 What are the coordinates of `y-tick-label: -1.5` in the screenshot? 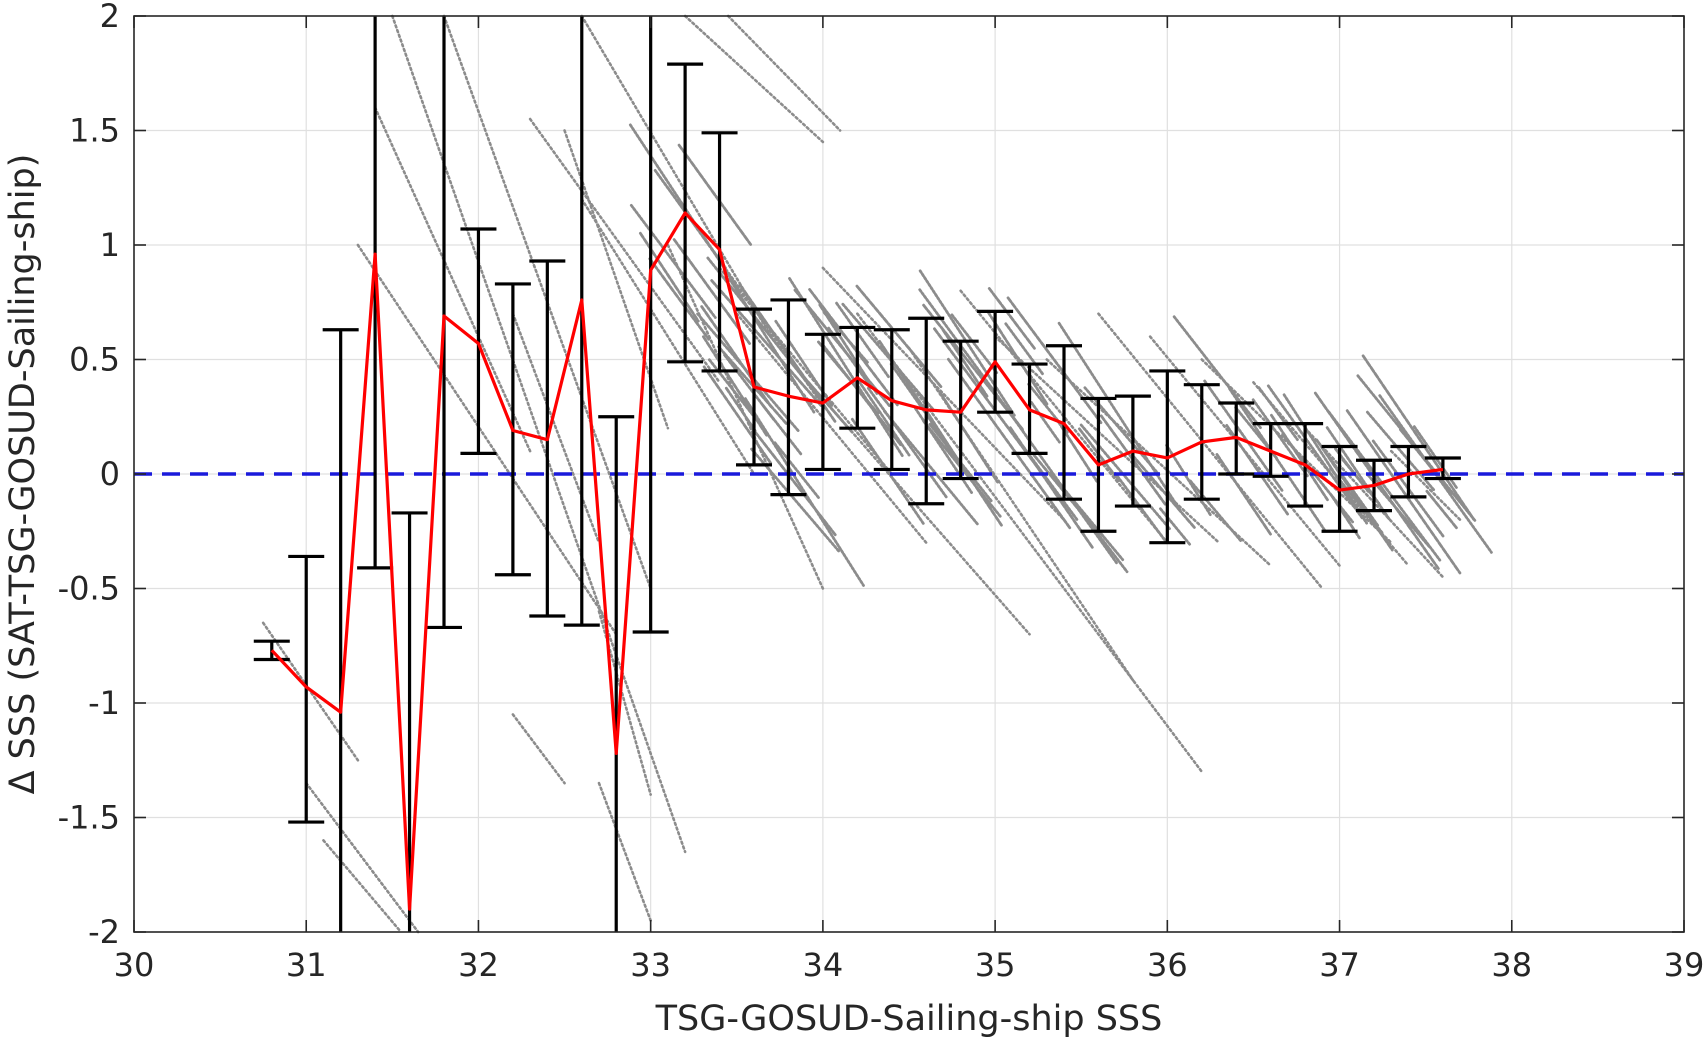 It's located at (89, 818).